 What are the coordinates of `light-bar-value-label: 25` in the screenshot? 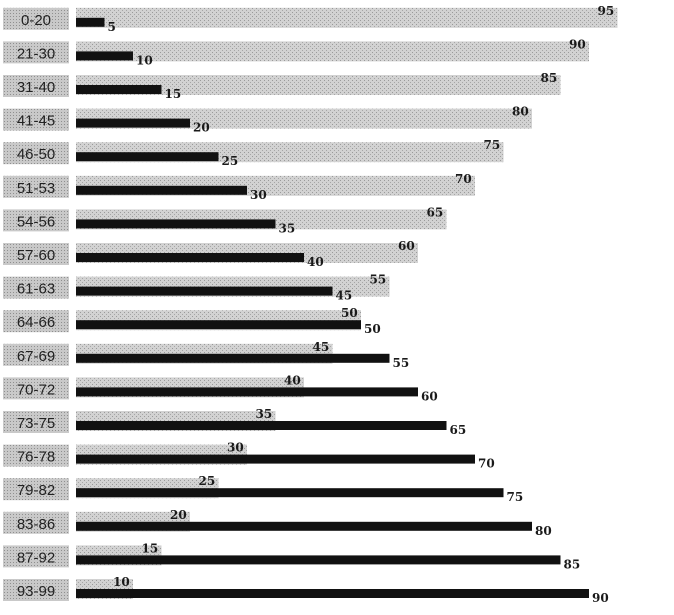 It's located at (207, 481).